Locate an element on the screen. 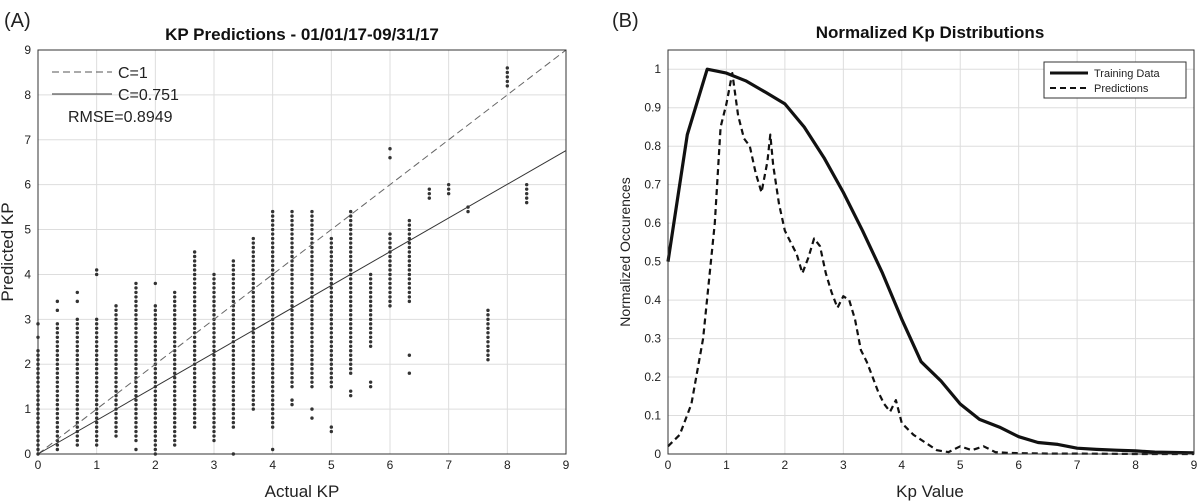  x-tick-label: 4 is located at coordinates (901, 465).